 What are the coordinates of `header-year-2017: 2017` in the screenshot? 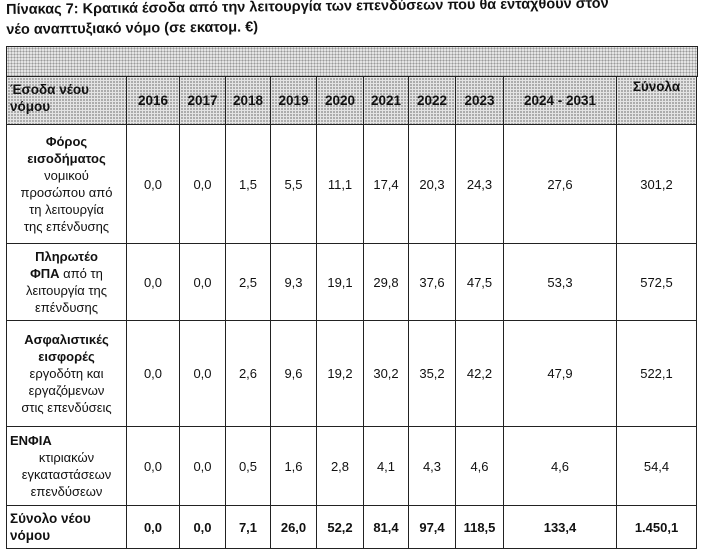 It's located at (202, 100).